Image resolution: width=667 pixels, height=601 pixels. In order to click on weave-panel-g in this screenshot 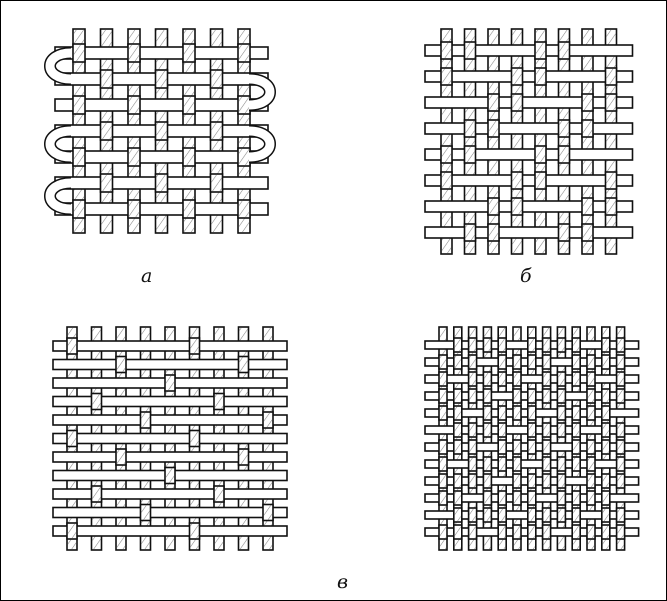, I will do `click(532, 438)`.